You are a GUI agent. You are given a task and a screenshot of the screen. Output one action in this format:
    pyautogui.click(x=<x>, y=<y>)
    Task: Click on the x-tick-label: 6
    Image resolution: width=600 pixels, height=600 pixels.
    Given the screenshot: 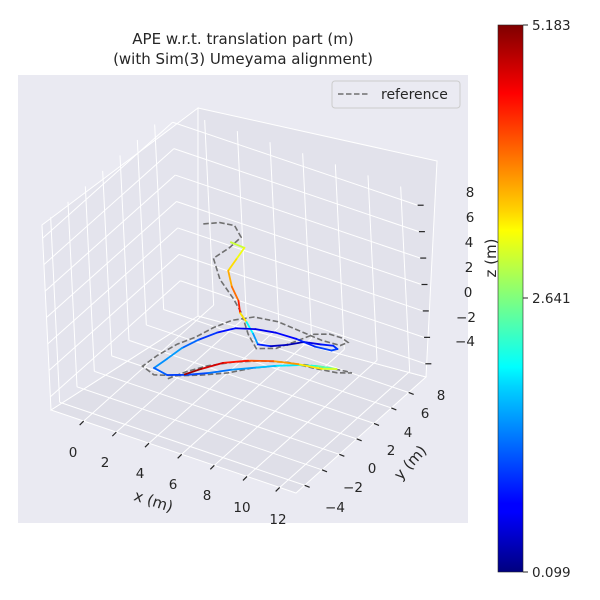 What is the action you would take?
    pyautogui.click(x=173, y=485)
    